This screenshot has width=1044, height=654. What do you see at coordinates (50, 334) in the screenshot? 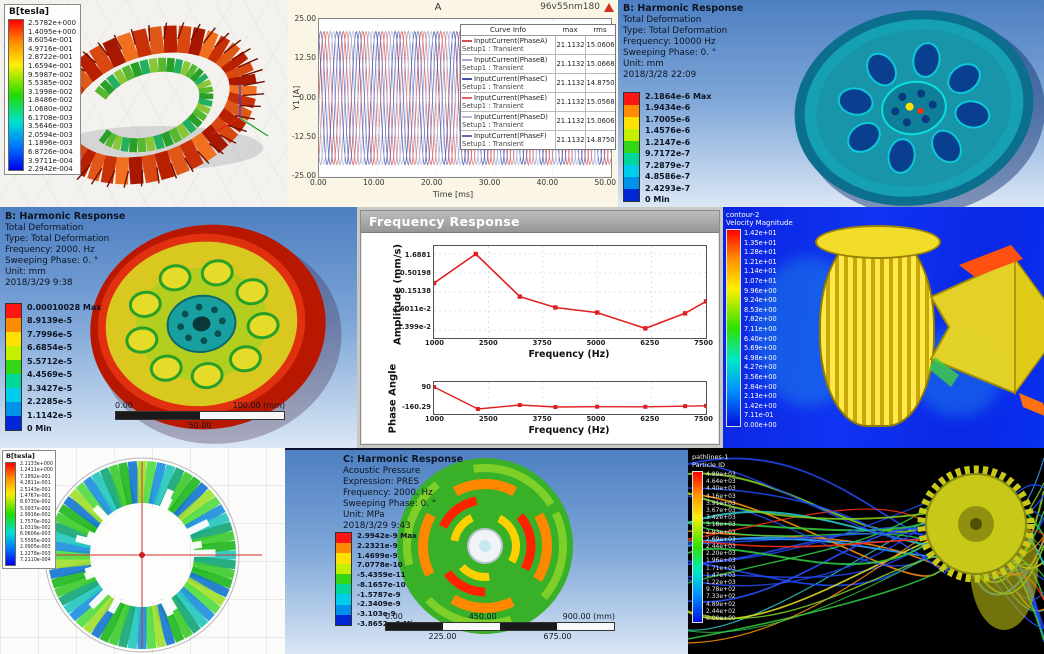
I see `legend-value: 7.7996e-5` at bounding box center [50, 334].